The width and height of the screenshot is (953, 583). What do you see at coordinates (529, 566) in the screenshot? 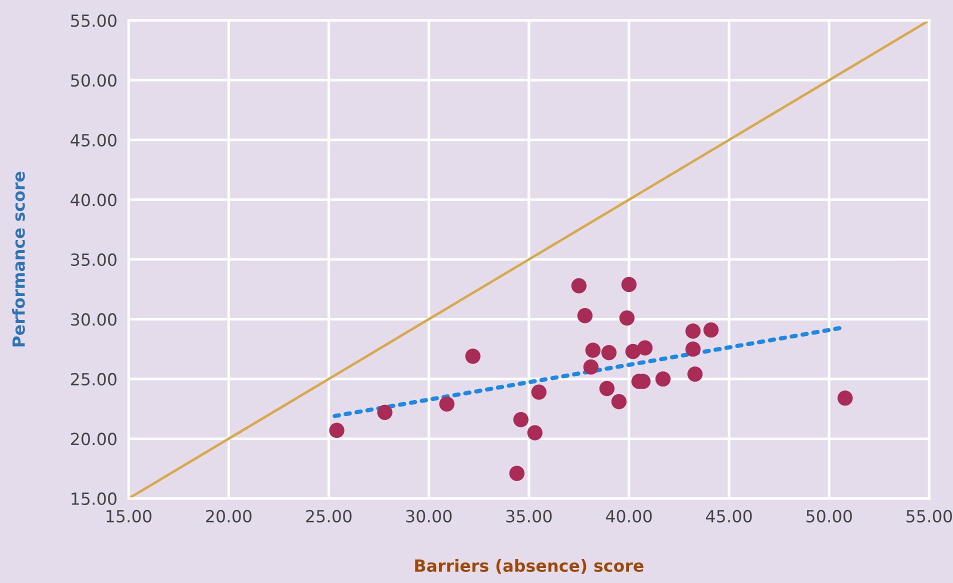
I see `x-axis-title: Barriers (absence) score` at bounding box center [529, 566].